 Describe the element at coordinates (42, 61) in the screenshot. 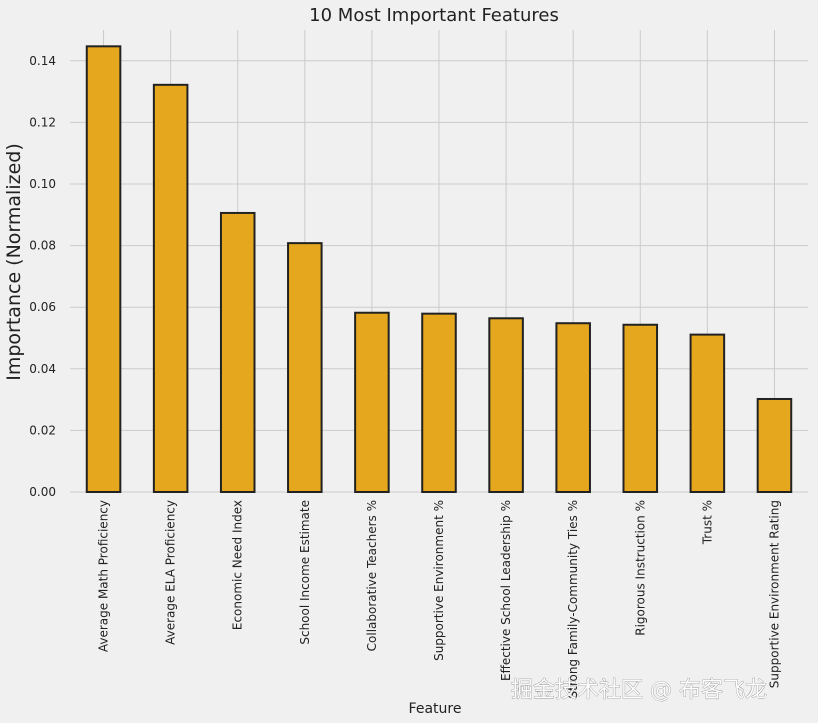

I see `y-tick-label: 0.14` at that location.